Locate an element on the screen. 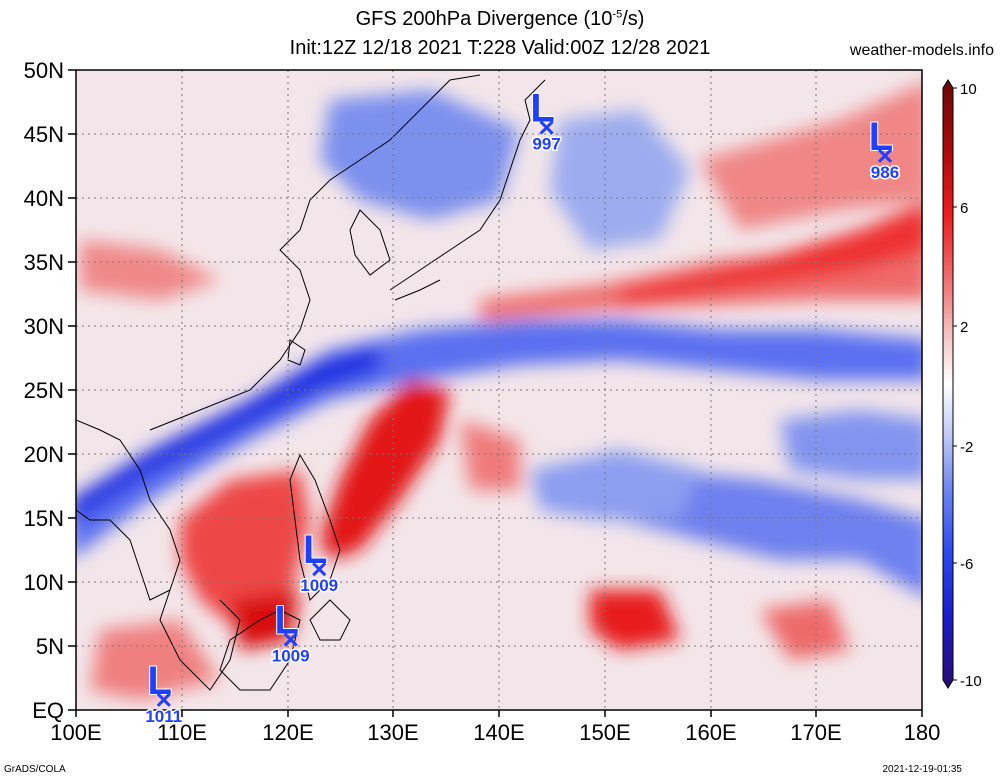  chart-title: GFS 200hPa Divergence (10-5/s) is located at coordinates (500, 19).